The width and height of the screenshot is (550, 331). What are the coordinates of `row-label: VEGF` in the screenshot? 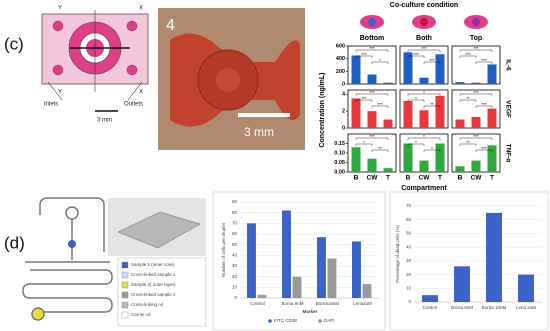 It's located at (507, 109).